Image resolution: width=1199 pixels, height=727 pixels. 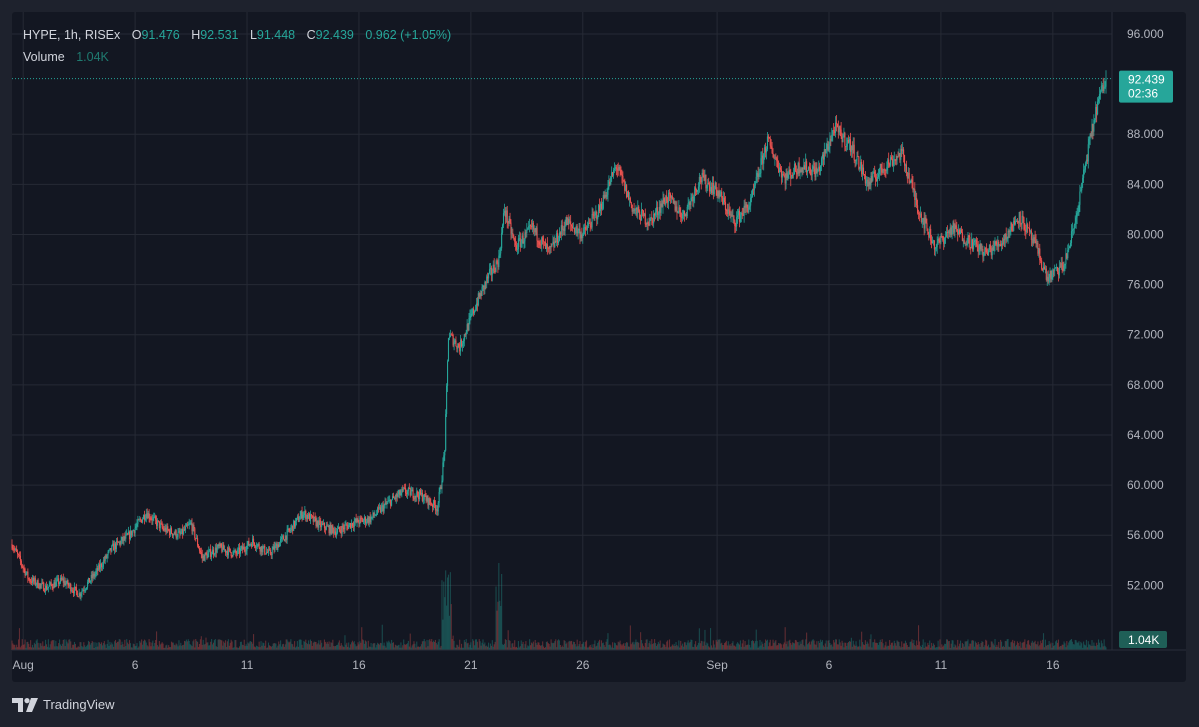 I want to click on symbol-title: HYPE, 1h, RISEx, so click(x=72, y=35).